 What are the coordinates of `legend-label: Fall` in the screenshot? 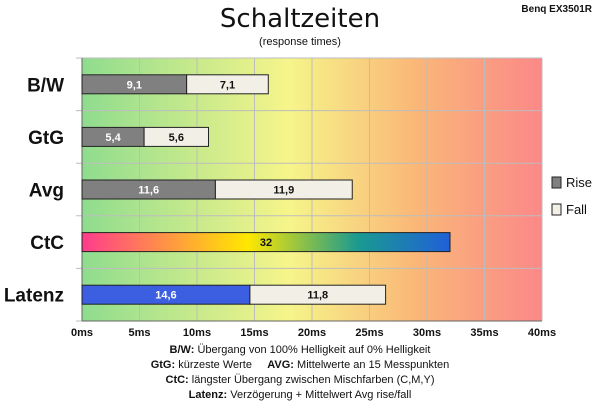 It's located at (576, 209).